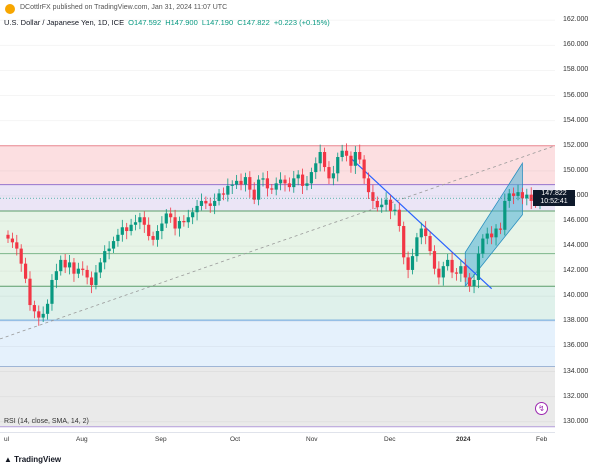  What do you see at coordinates (46, 421) in the screenshot?
I see `rsi-indicator-label: RSI (14, close, SMA, 14, 2)` at bounding box center [46, 421].